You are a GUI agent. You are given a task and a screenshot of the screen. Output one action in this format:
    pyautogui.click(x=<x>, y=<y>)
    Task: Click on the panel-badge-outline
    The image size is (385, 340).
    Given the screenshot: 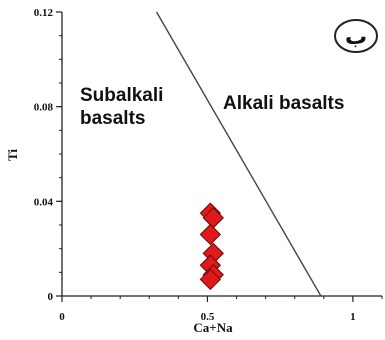 What is the action you would take?
    pyautogui.click(x=356, y=36)
    